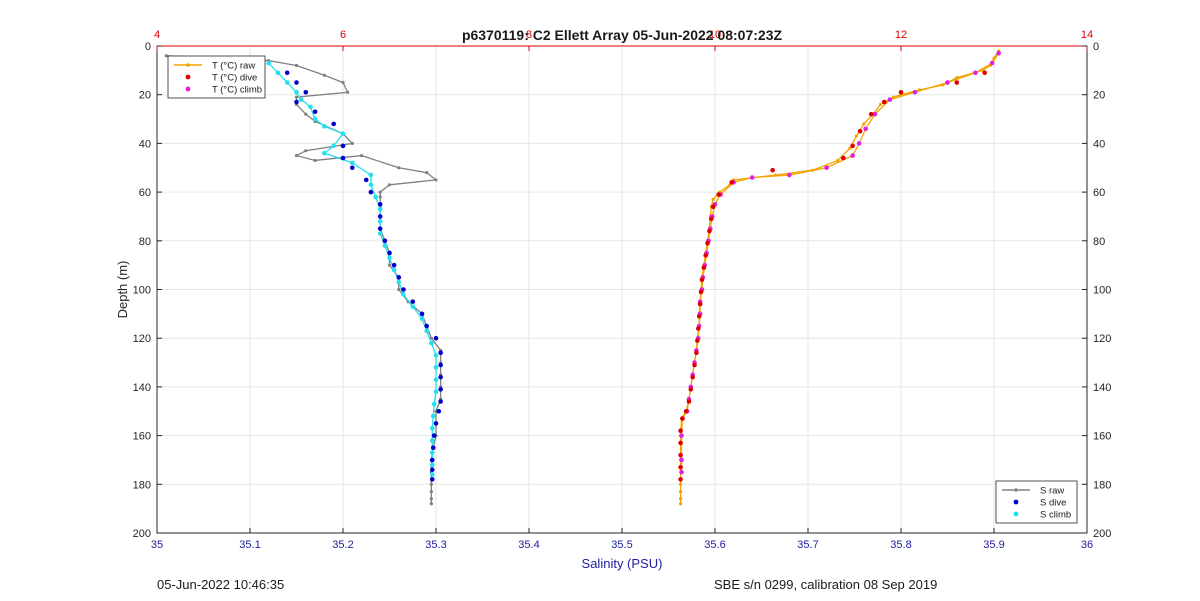 The height and width of the screenshot is (601, 1200). Describe the element at coordinates (826, 584) in the screenshot. I see `footer-calibration: SBE s/n 0299, calibration 08 Sep 2019` at that location.